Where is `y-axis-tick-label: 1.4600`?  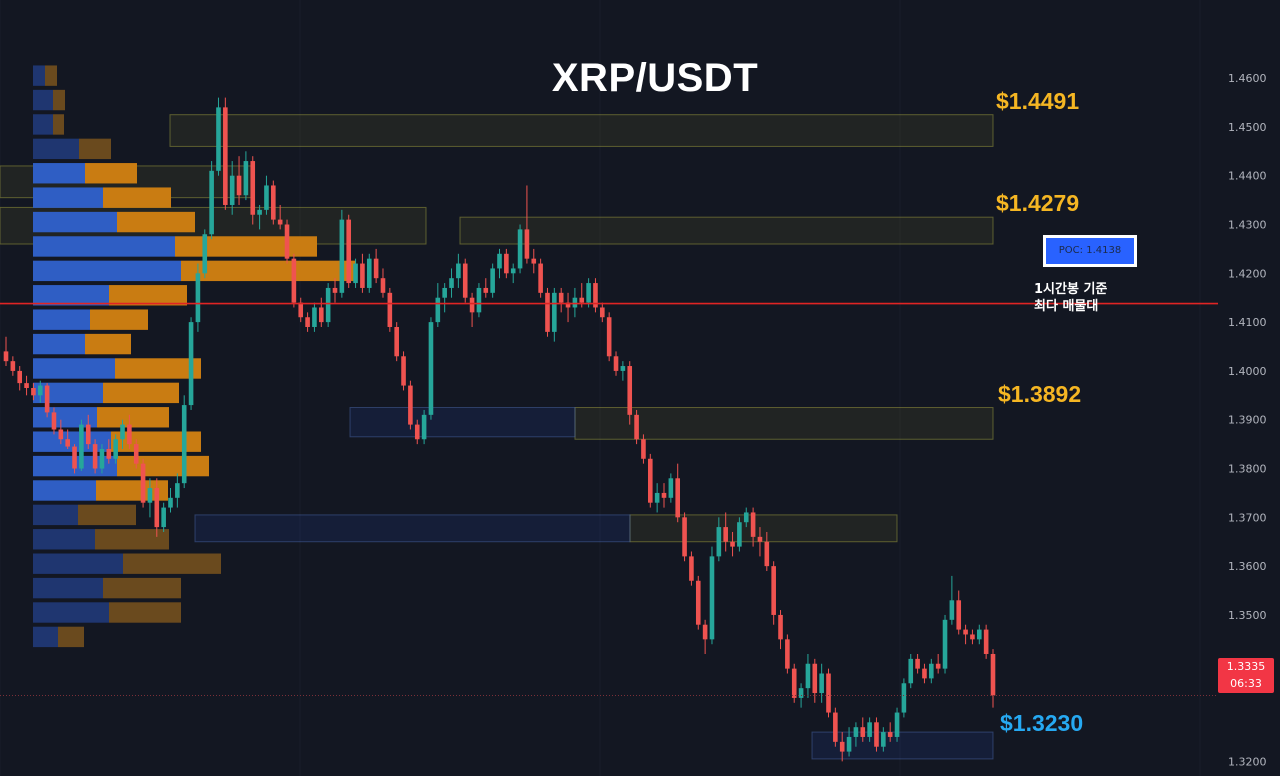 y-axis-tick-label: 1.4600 is located at coordinates (1247, 78).